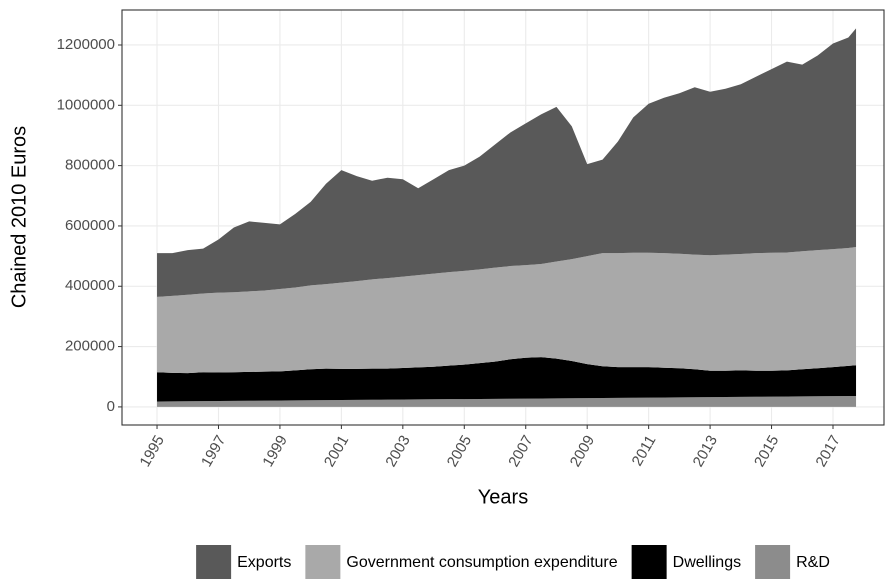 The image size is (885, 584). I want to click on x-tick-label: 2001, so click(336, 450).